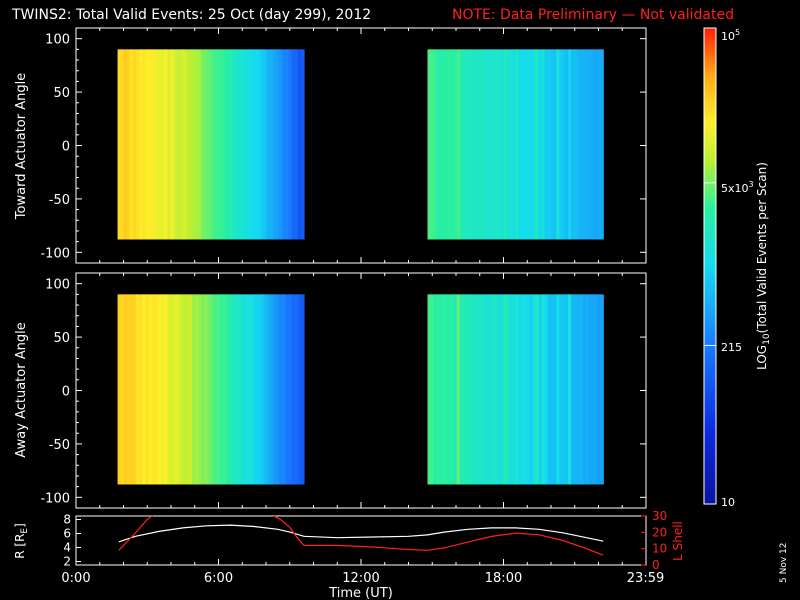 Image resolution: width=800 pixels, height=600 pixels. What do you see at coordinates (57, 40) in the screenshot?
I see `toward-ytick-label: 100` at bounding box center [57, 40].